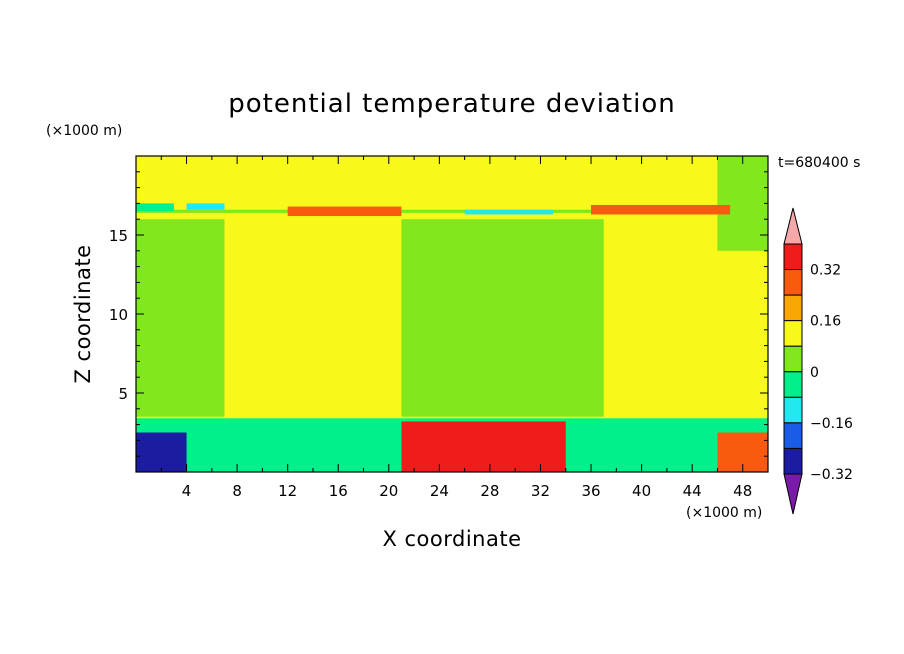  Describe the element at coordinates (724, 513) in the screenshot. I see `x-unit-label: (×1000 m)` at that location.